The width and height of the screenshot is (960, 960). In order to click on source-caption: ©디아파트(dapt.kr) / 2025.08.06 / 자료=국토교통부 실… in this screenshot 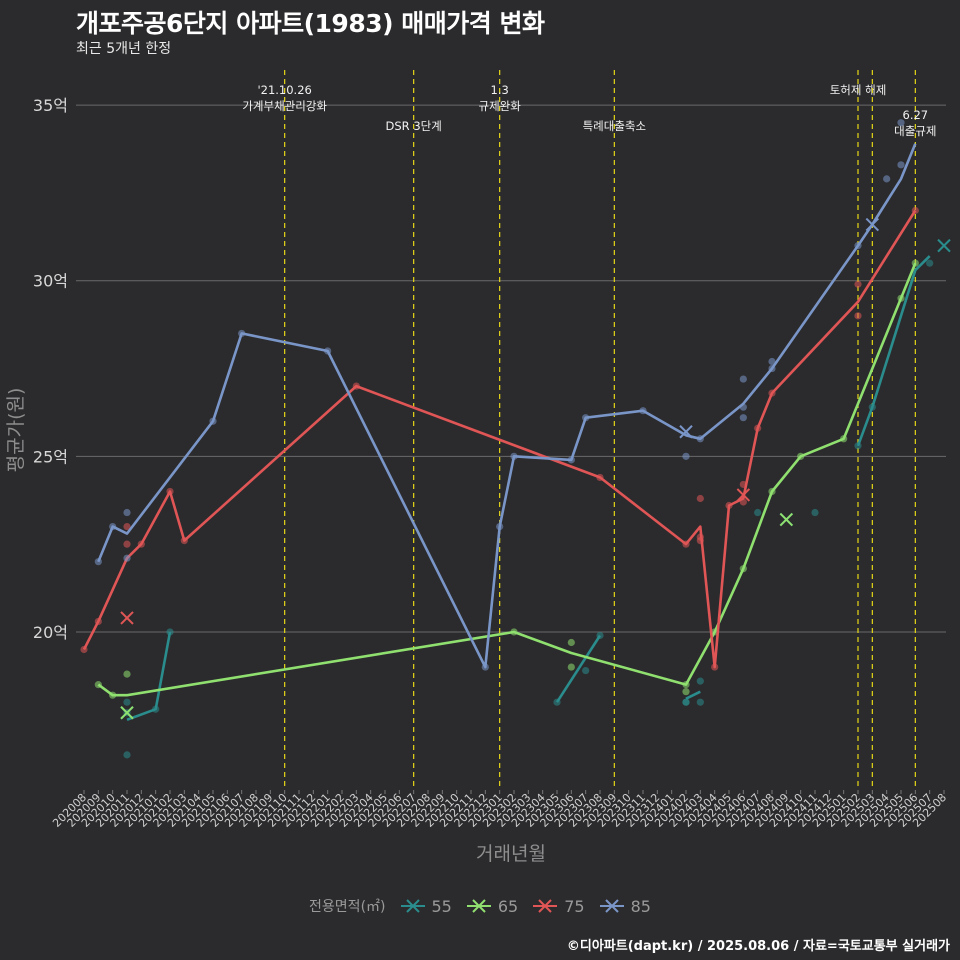, I will do `click(758, 946)`.